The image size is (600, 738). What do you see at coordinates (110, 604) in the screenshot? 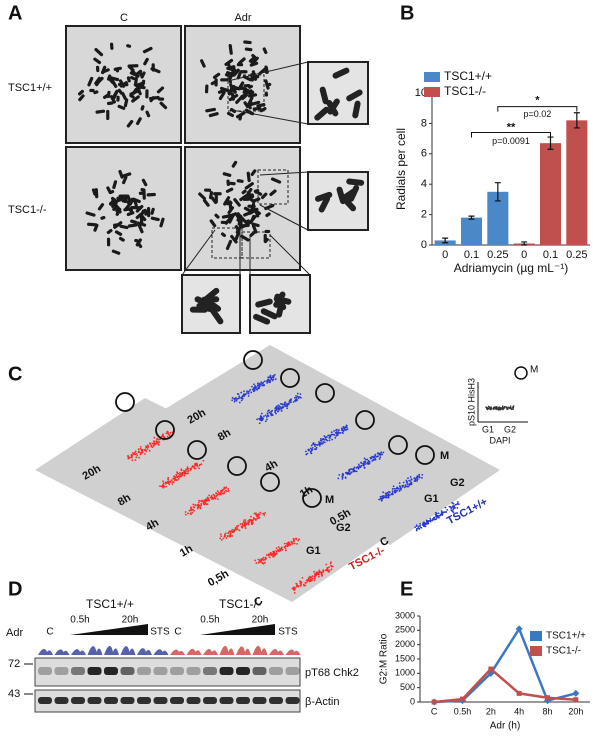
I see `group-label: TSC1+/+` at bounding box center [110, 604].